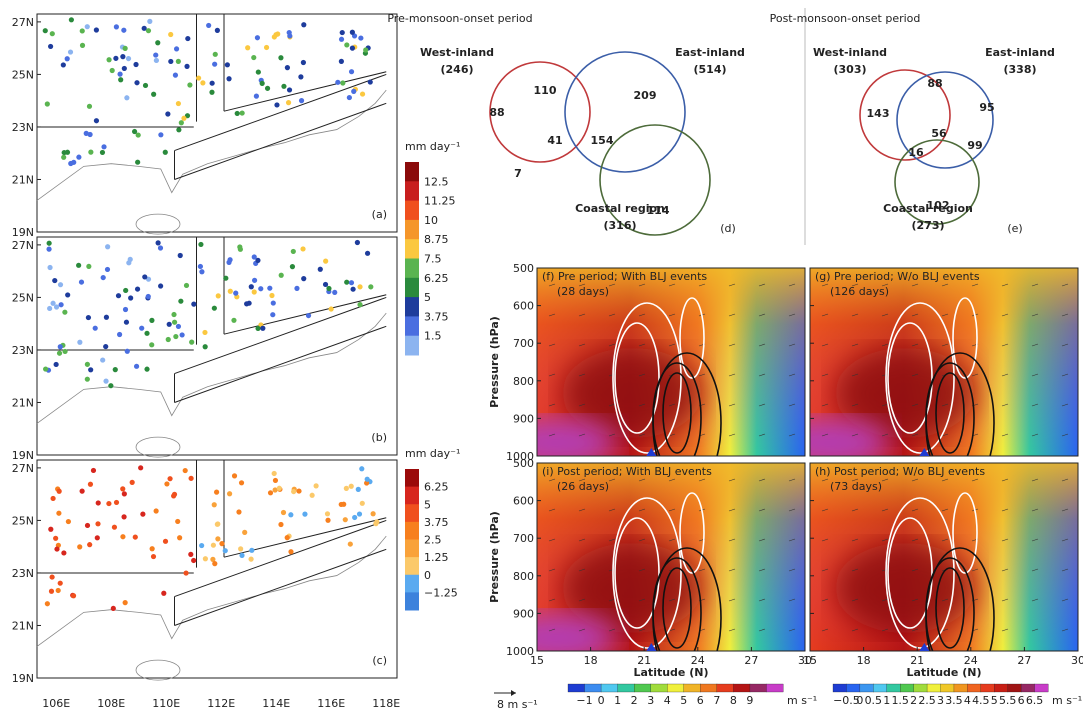 The height and width of the screenshot is (719, 1083). What do you see at coordinates (645, 95) in the screenshot?
I see `venn-count: 209` at bounding box center [645, 95].